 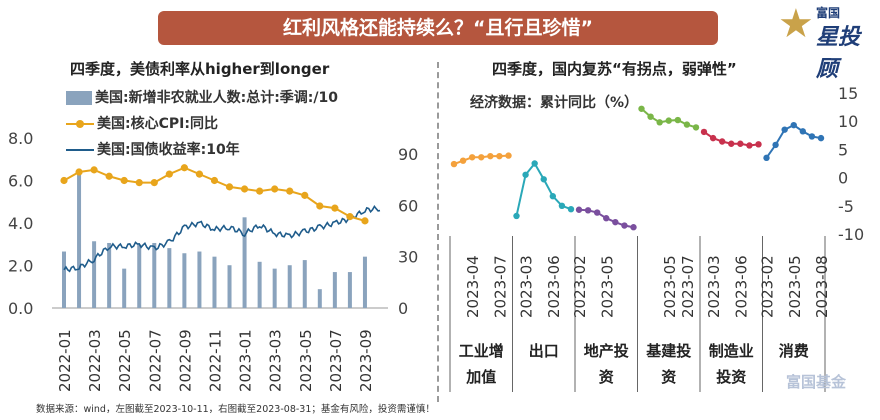 I want to click on right-chart-ylabel: 经济数据：累计同比（%）, so click(x=554, y=103).